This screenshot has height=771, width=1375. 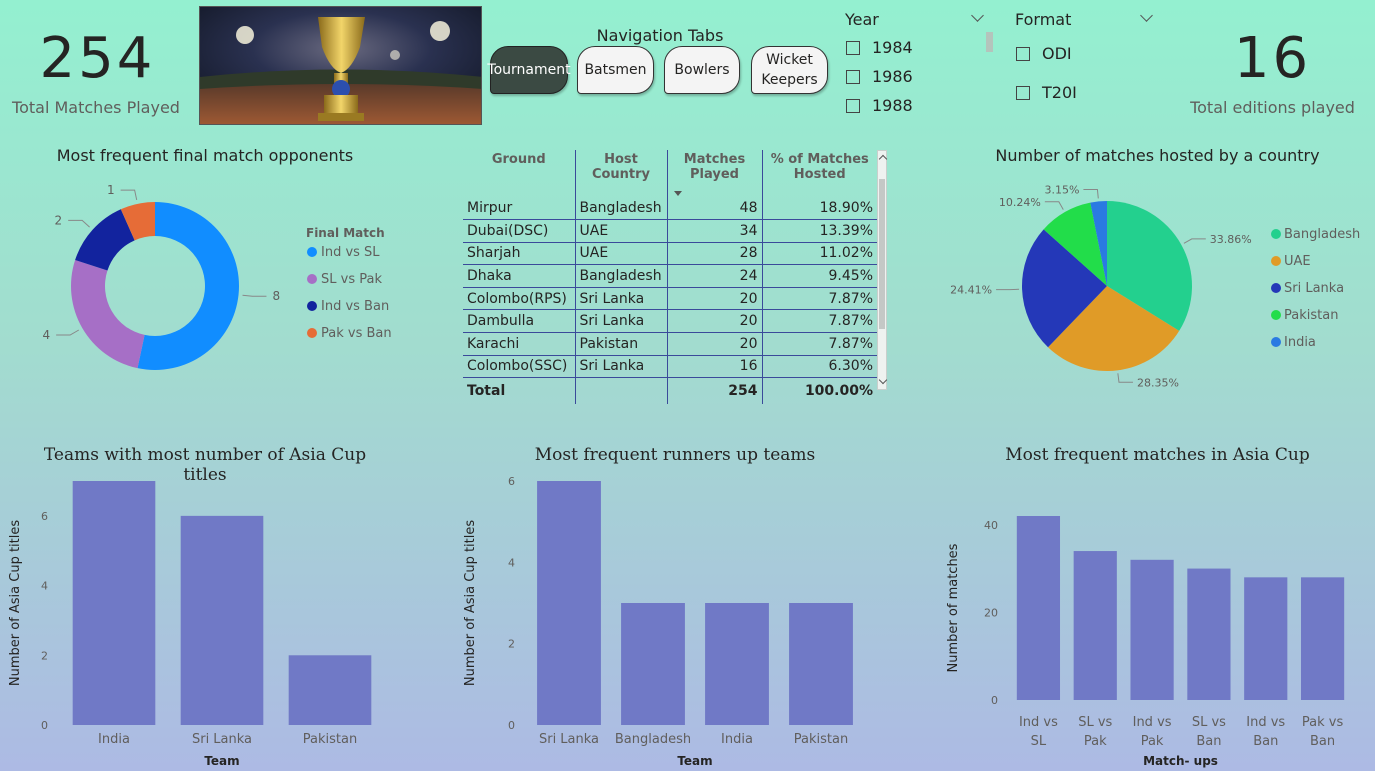 What do you see at coordinates (615, 70) in the screenshot?
I see `tab-batsmen: Batsmen` at bounding box center [615, 70].